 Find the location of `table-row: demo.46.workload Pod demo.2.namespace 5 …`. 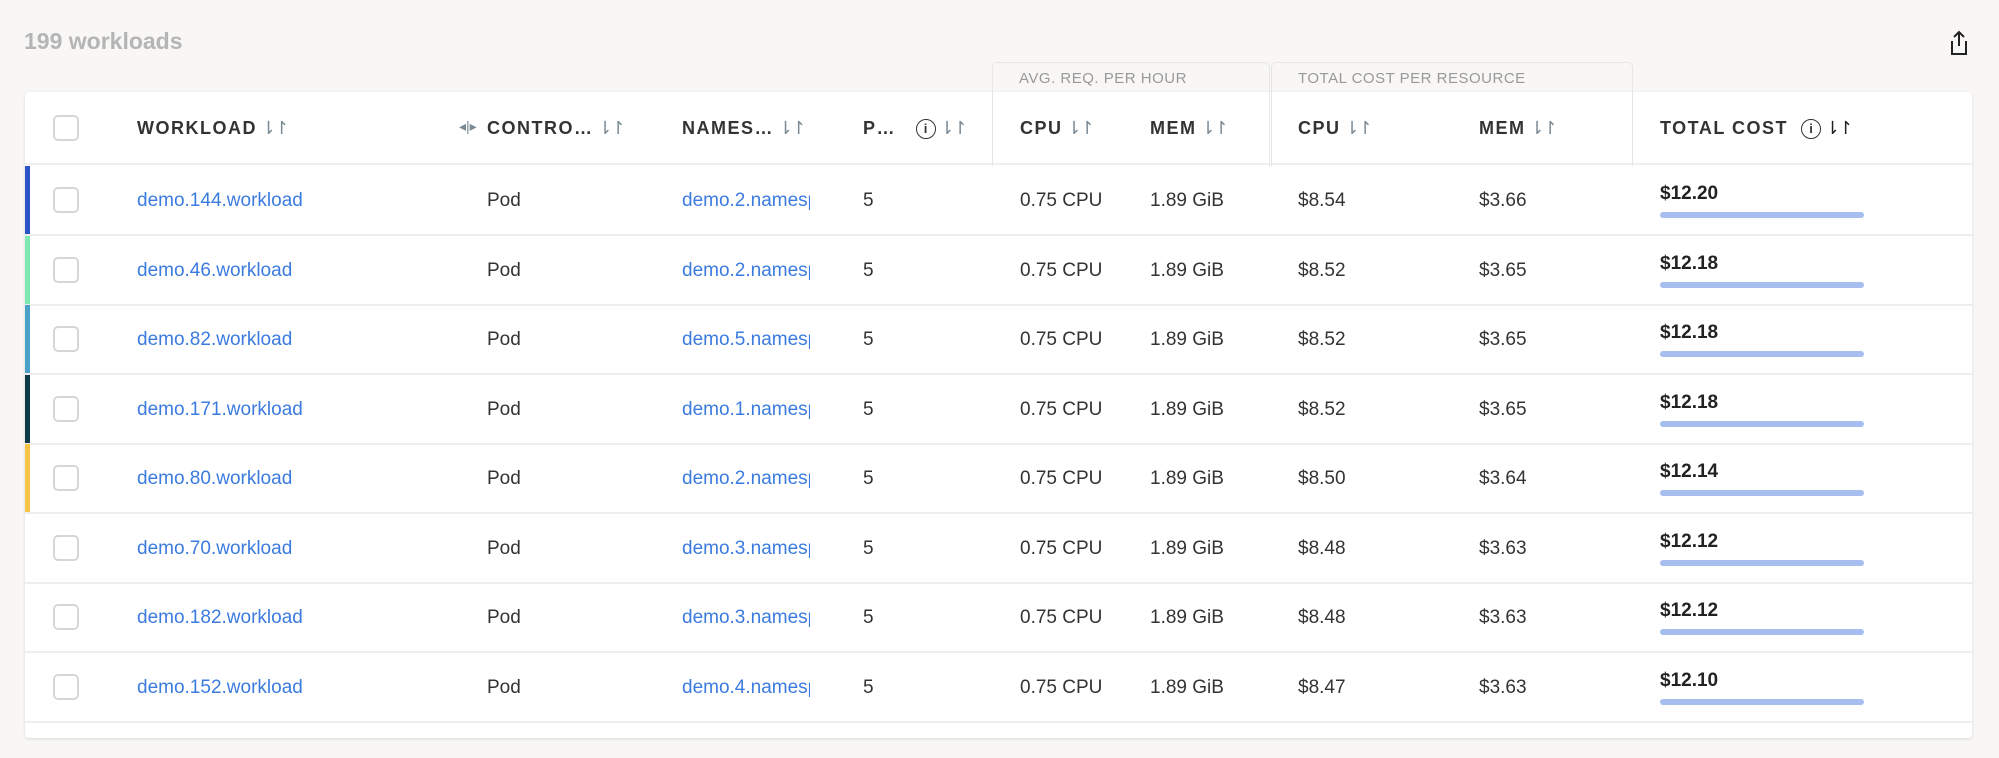

table-row: demo.46.workload Pod demo.2.namespace 5 … is located at coordinates (998, 270).